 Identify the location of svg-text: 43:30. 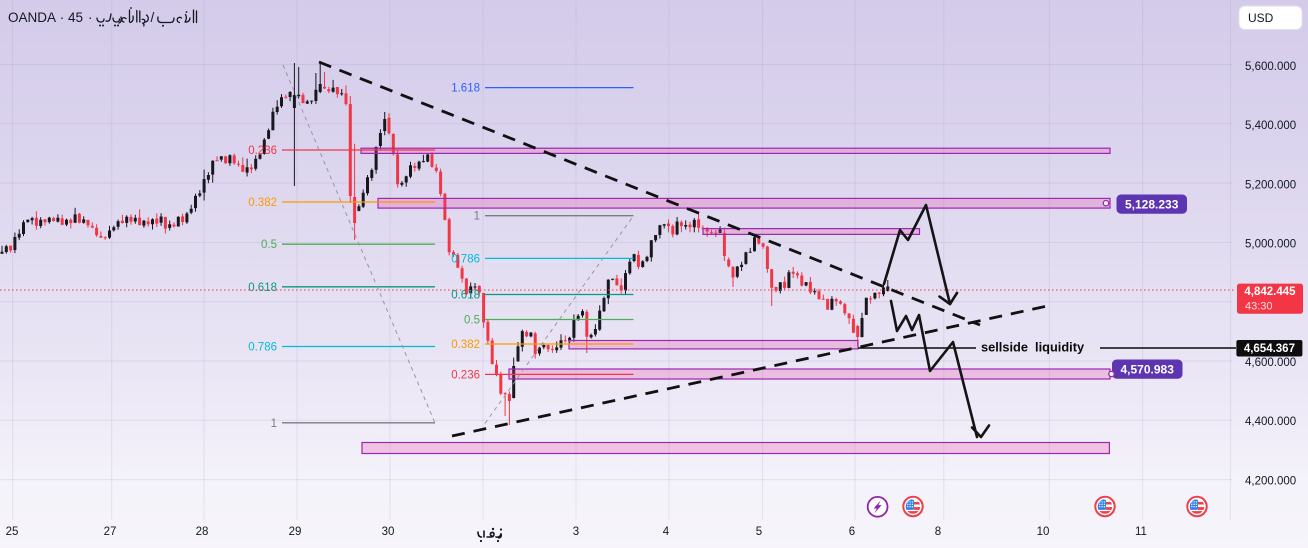
(1259, 307).